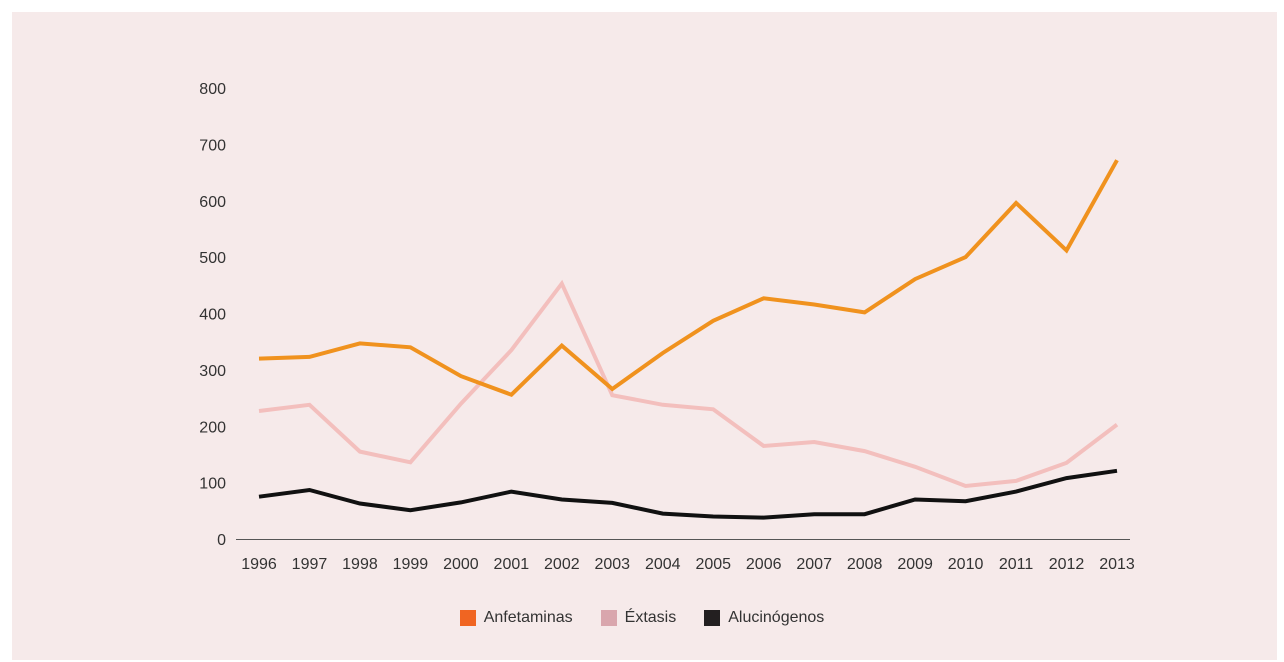  What do you see at coordinates (212, 145) in the screenshot?
I see `y-tick-label: 700` at bounding box center [212, 145].